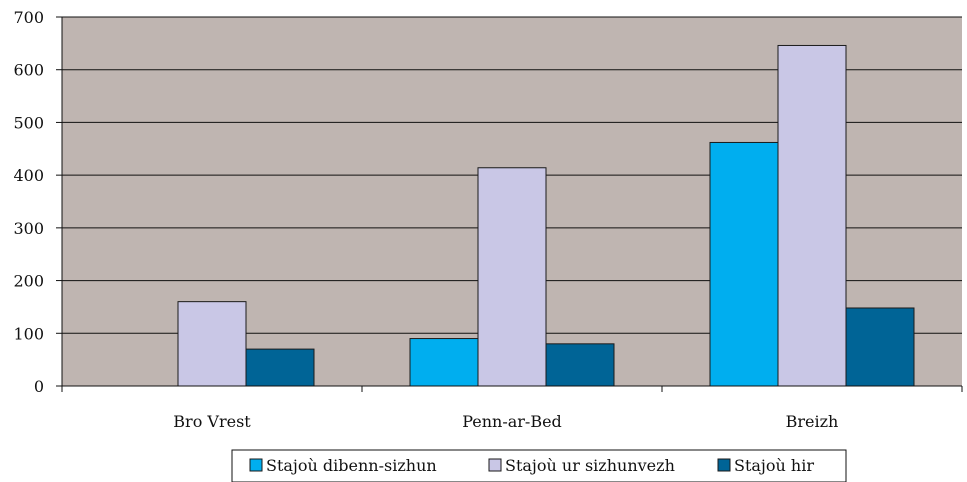  I want to click on x-category-label: Breizh, so click(812, 421).